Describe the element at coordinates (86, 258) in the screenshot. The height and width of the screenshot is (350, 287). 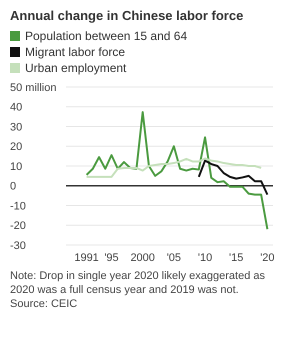
I see `x-tick-label: 1991` at that location.